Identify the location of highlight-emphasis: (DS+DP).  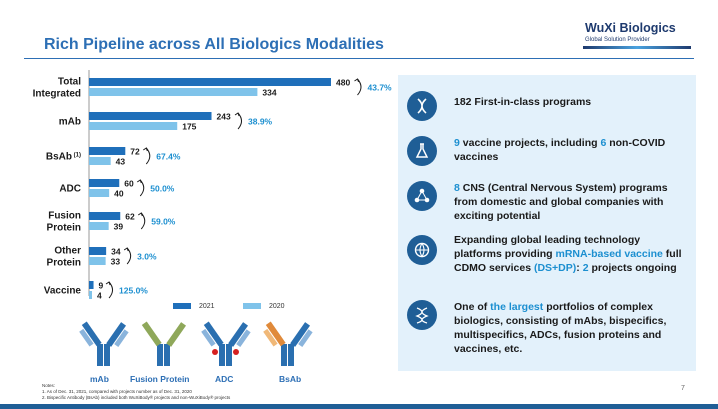
(555, 268).